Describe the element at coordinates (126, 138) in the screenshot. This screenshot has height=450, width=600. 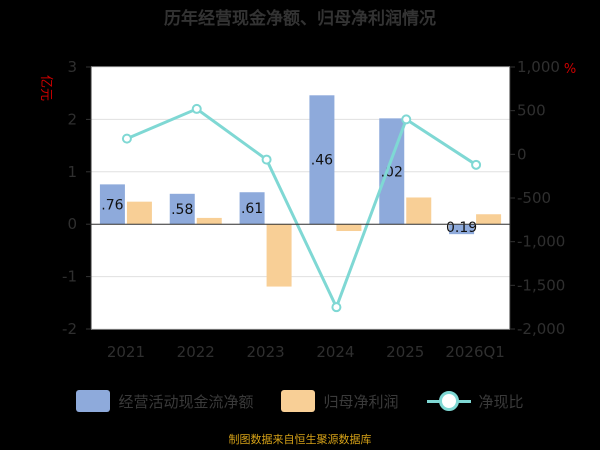
I see `cash-ratio-point-2021` at that location.